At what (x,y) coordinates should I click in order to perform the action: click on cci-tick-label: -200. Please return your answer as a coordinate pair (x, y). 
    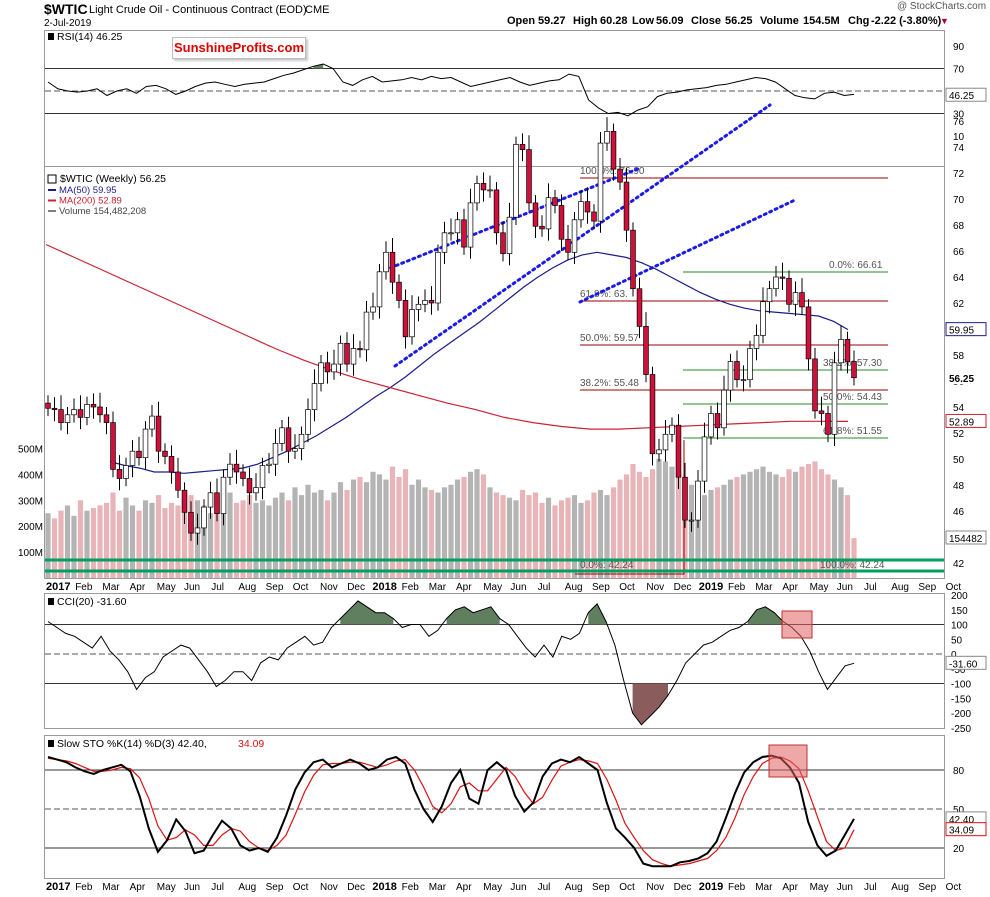
    Looking at the image, I should click on (961, 714).